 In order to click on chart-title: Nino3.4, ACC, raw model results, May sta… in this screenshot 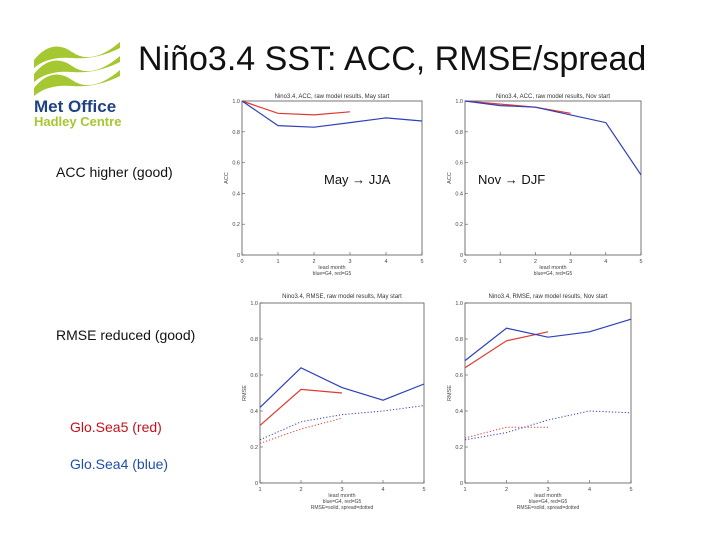, I will do `click(332, 97)`.